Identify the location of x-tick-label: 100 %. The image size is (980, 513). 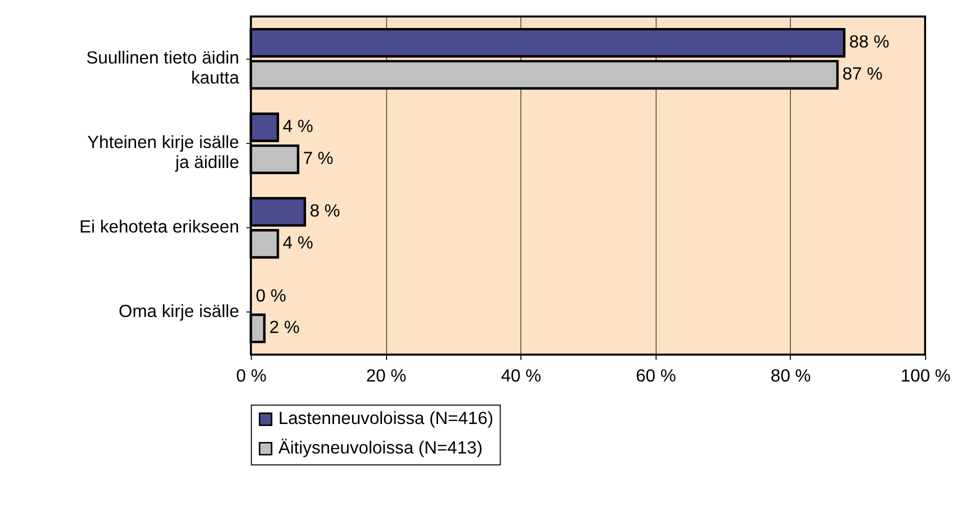
(925, 376).